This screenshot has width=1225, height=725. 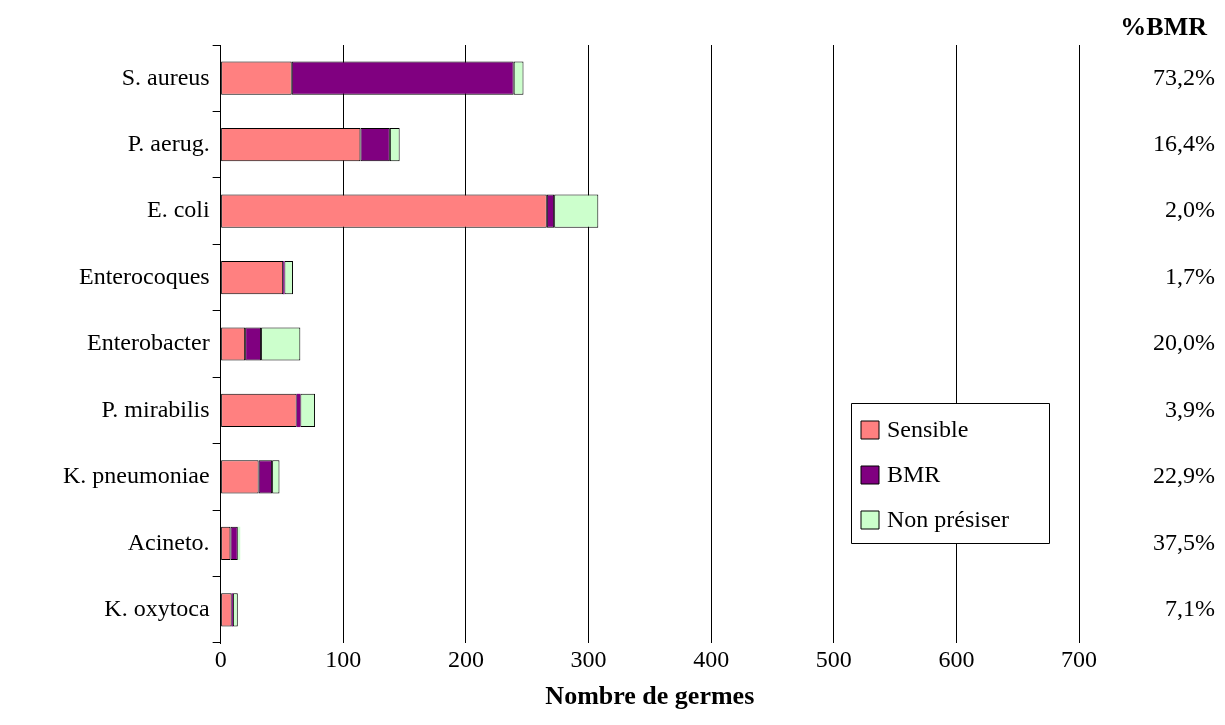 What do you see at coordinates (1184, 142) in the screenshot?
I see `text: 16,4%` at bounding box center [1184, 142].